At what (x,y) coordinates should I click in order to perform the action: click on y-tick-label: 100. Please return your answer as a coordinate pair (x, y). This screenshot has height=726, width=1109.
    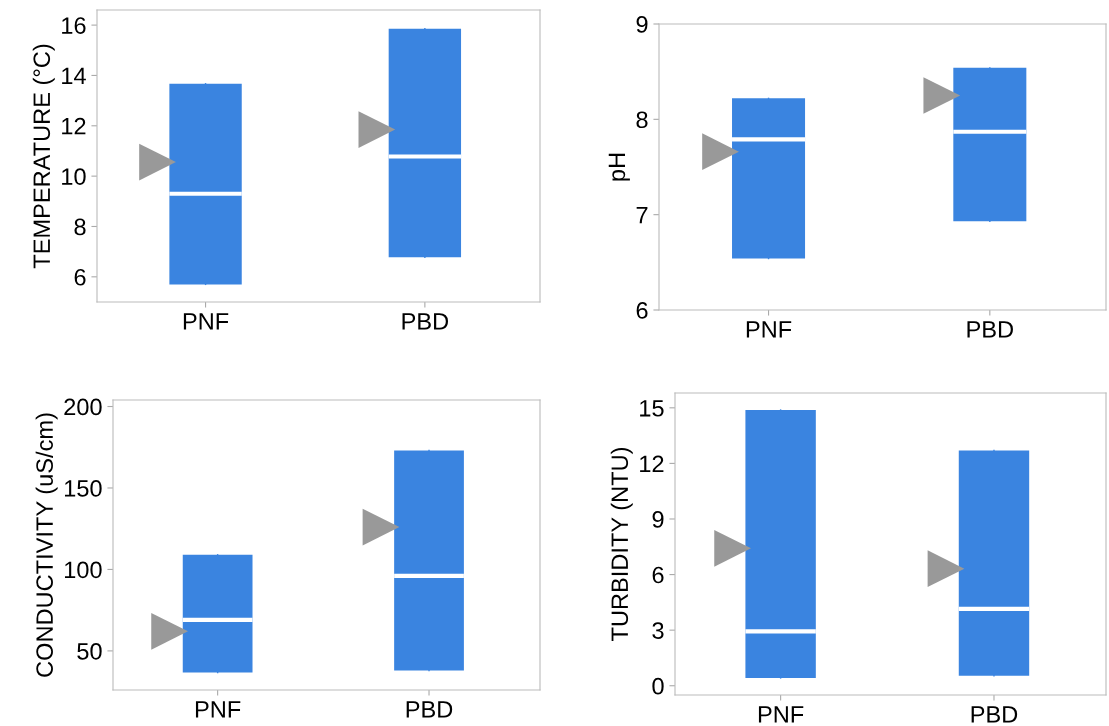
    Looking at the image, I should click on (83, 570).